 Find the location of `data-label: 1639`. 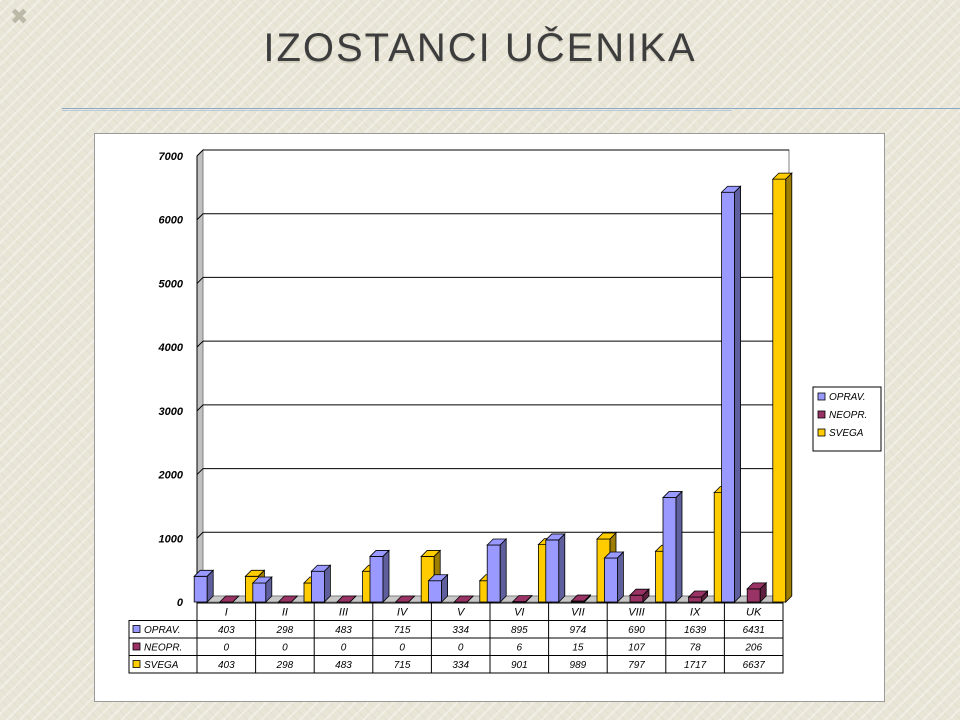

data-label: 1639 is located at coordinates (695, 630).